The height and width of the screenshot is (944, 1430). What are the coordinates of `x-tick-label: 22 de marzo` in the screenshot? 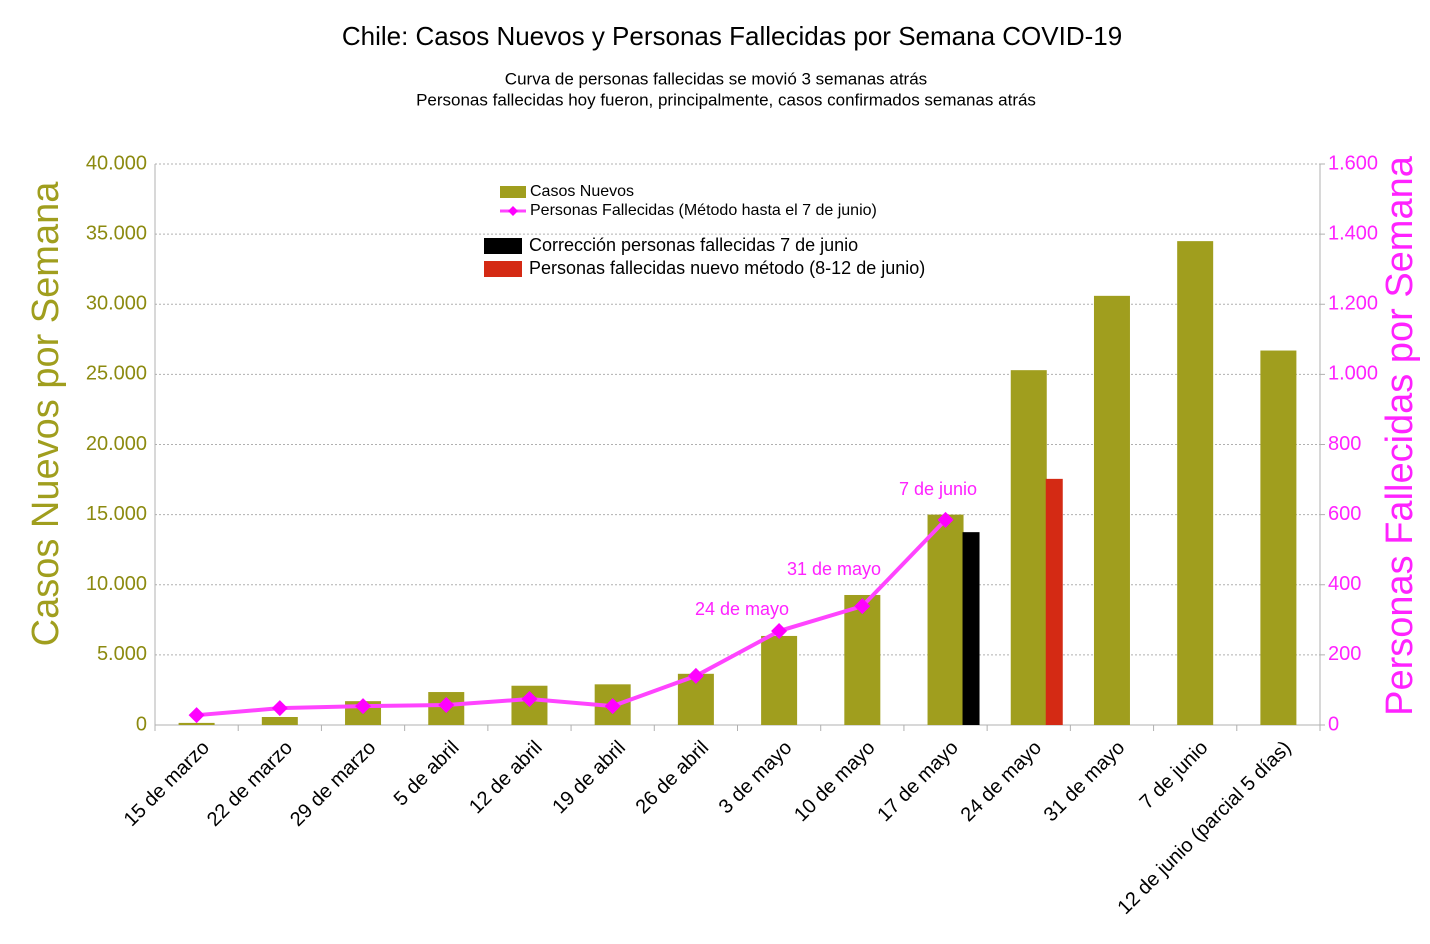 It's located at (250, 784).